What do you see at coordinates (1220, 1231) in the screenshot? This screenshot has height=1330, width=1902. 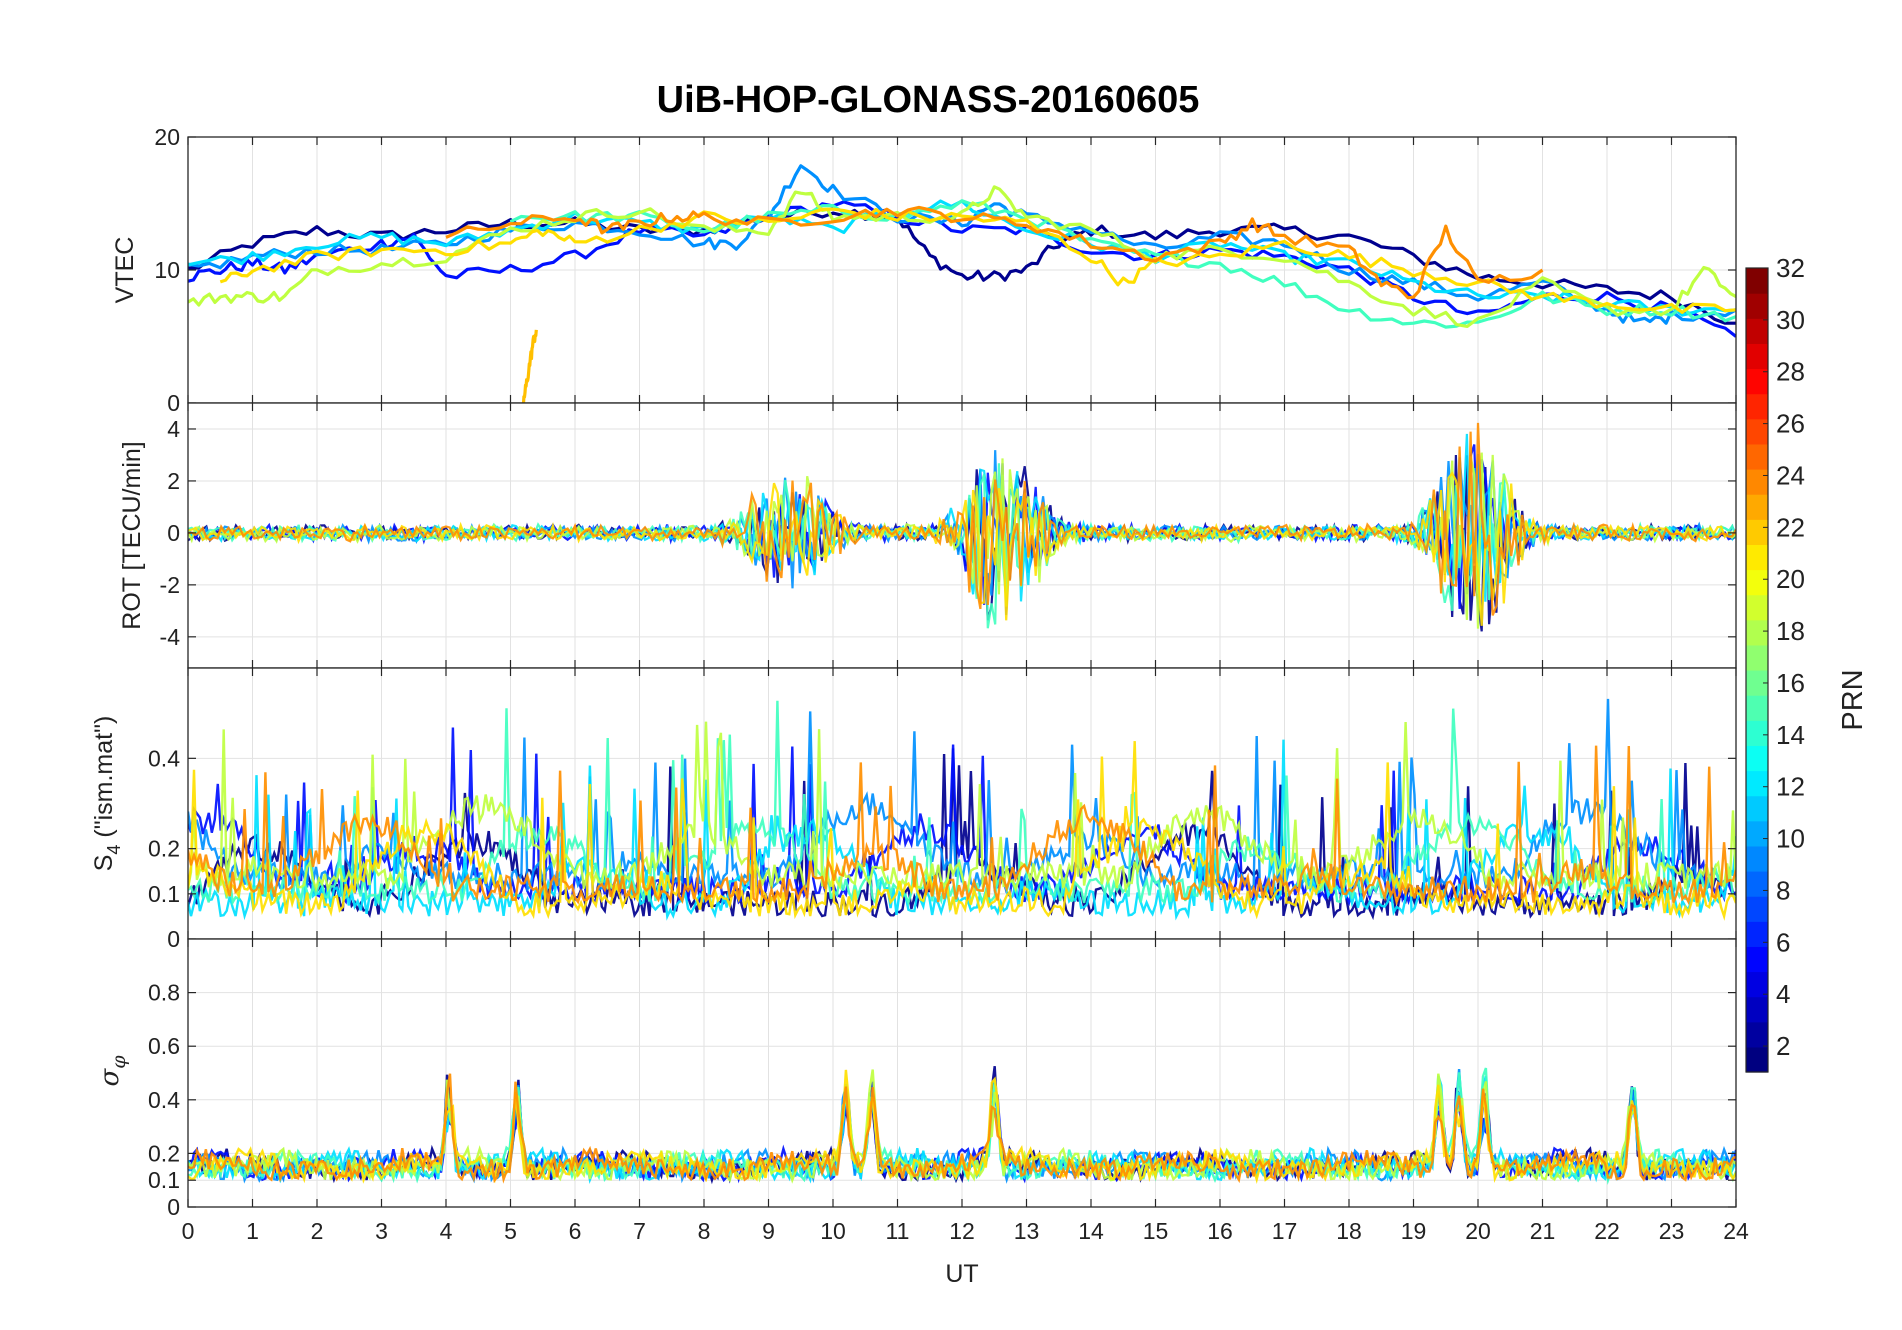 I see `x-tick-label: 16` at bounding box center [1220, 1231].